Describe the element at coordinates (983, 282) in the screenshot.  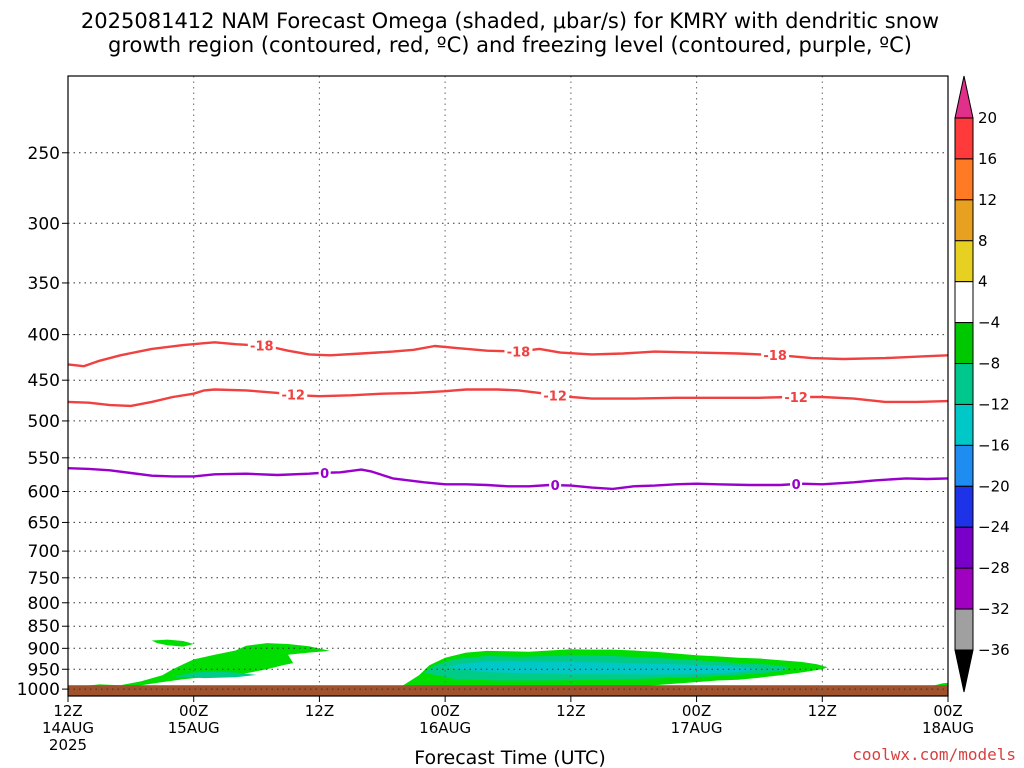
I see `colorbar-label-4: 4` at that location.